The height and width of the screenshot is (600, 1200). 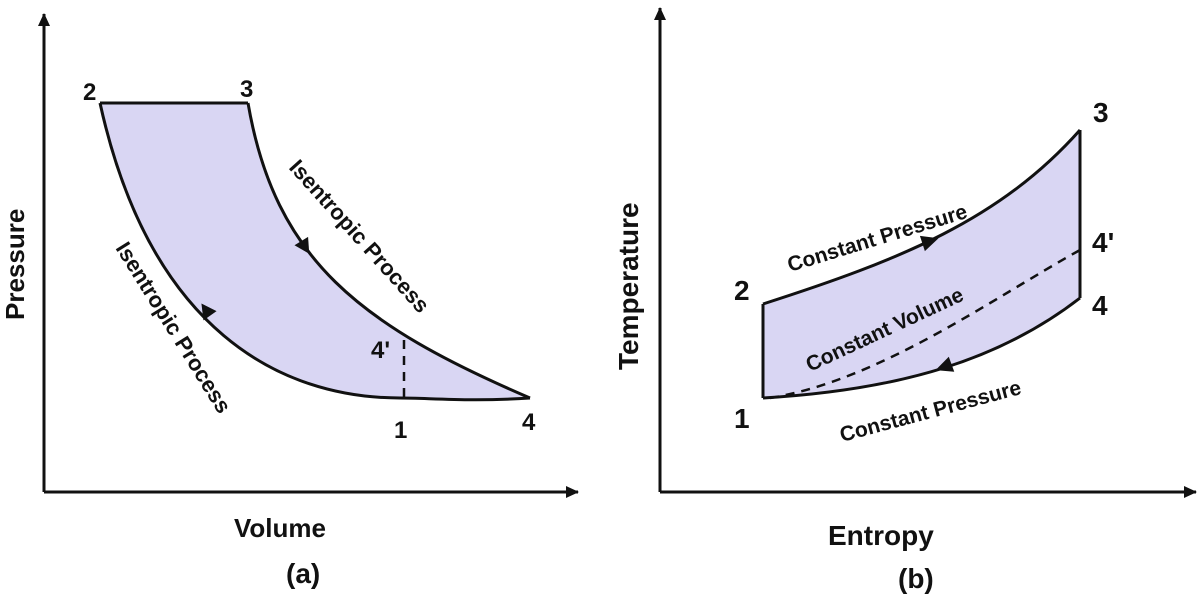 I want to click on pv-arrow-expansion, so click(x=302, y=245).